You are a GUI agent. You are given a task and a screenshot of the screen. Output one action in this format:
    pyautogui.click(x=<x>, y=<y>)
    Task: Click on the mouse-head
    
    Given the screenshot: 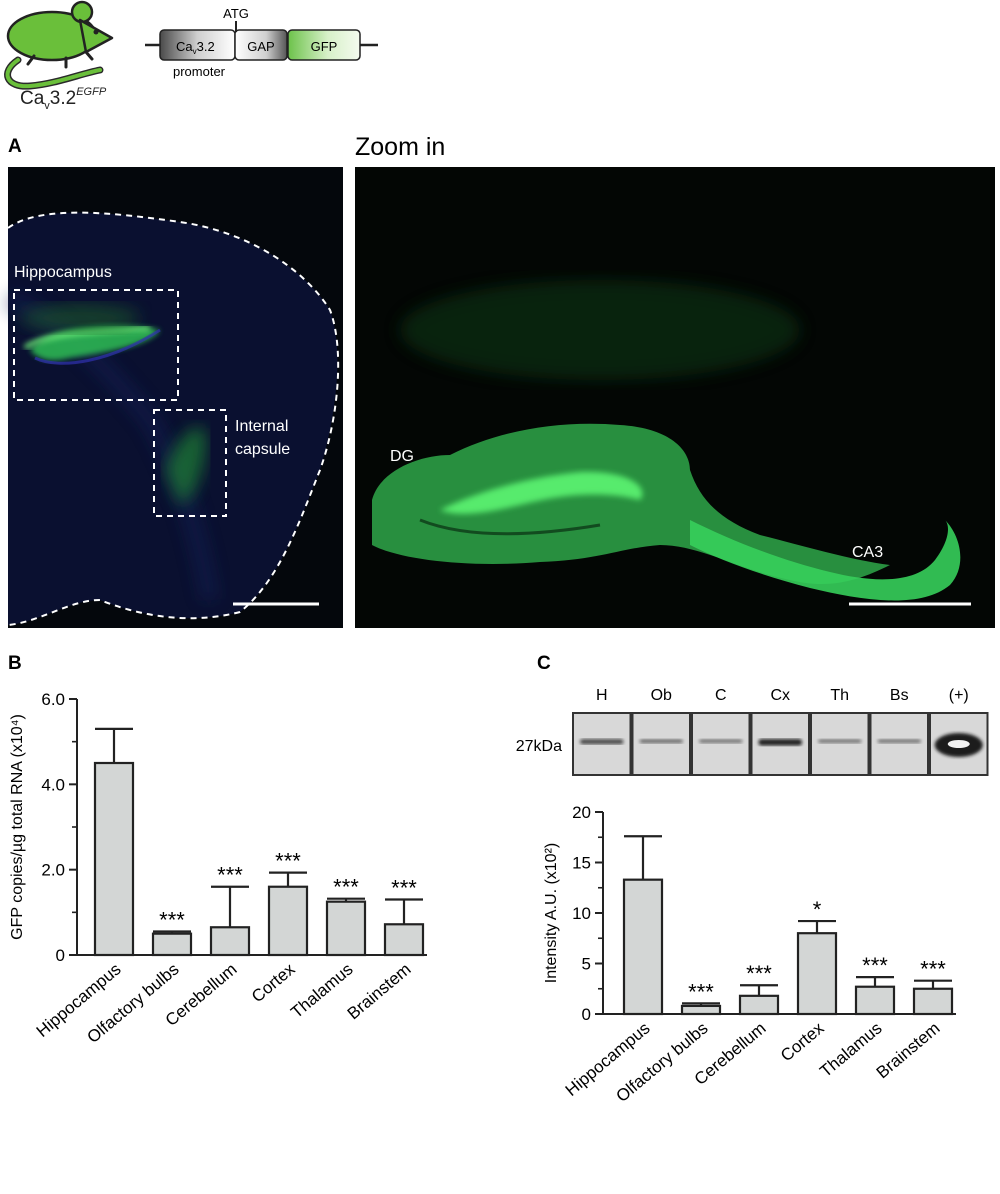 What is the action you would take?
    pyautogui.click(x=96, y=36)
    